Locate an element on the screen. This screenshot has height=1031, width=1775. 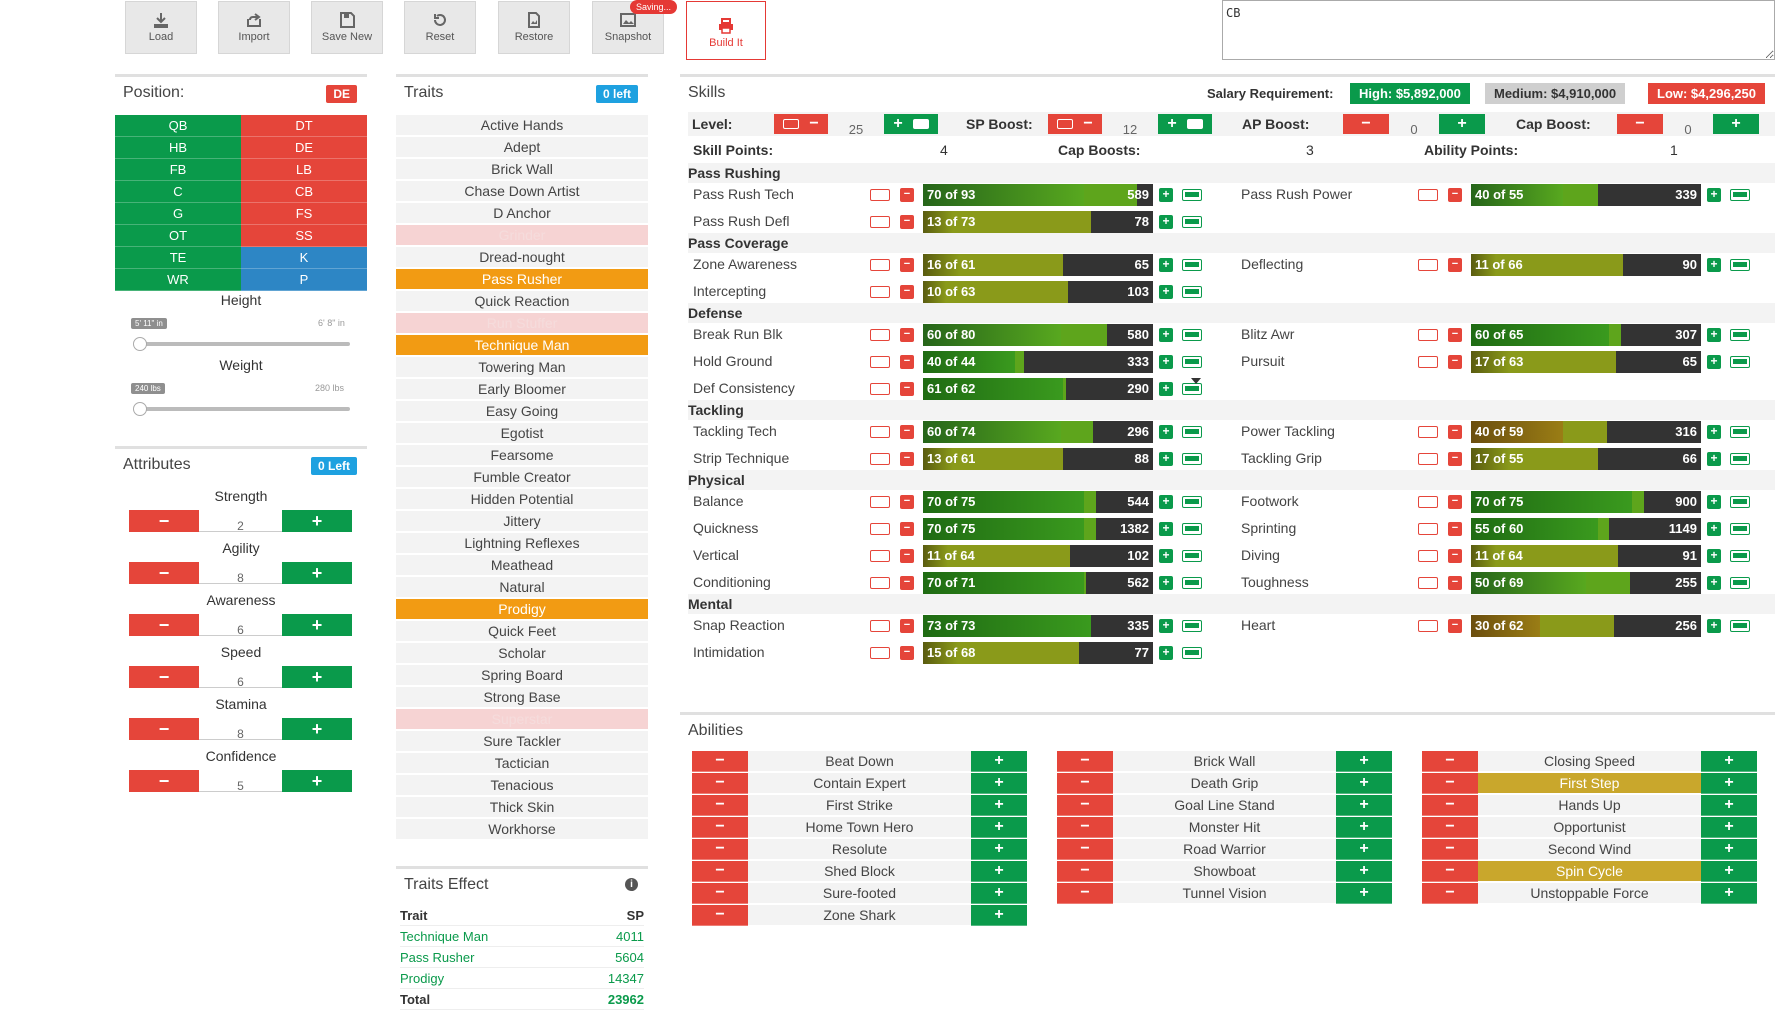
trait-item: Jittery is located at coordinates (522, 521).